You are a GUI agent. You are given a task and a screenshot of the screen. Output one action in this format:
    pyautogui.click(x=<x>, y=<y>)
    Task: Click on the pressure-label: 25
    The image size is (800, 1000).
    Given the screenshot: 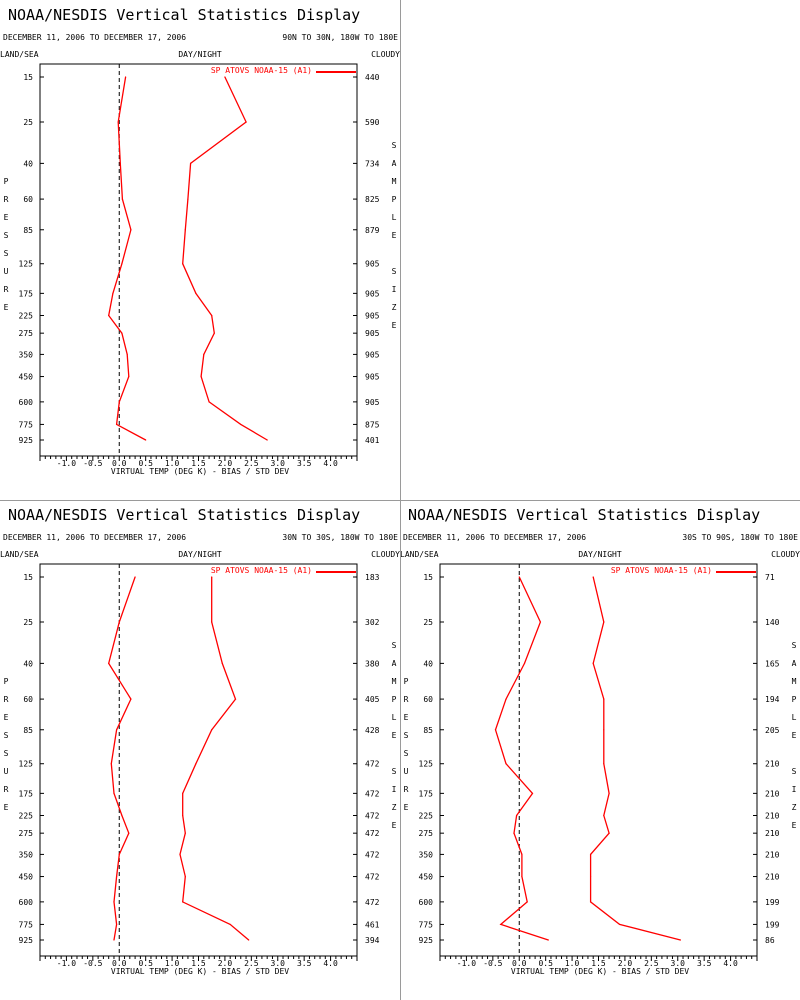 What is the action you would take?
    pyautogui.click(x=28, y=122)
    